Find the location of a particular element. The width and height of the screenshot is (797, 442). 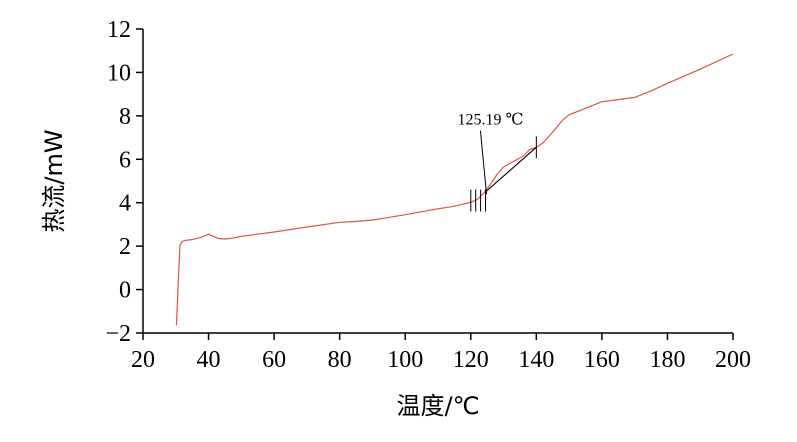

y-axis-title: 热流/mW is located at coordinates (54, 180).